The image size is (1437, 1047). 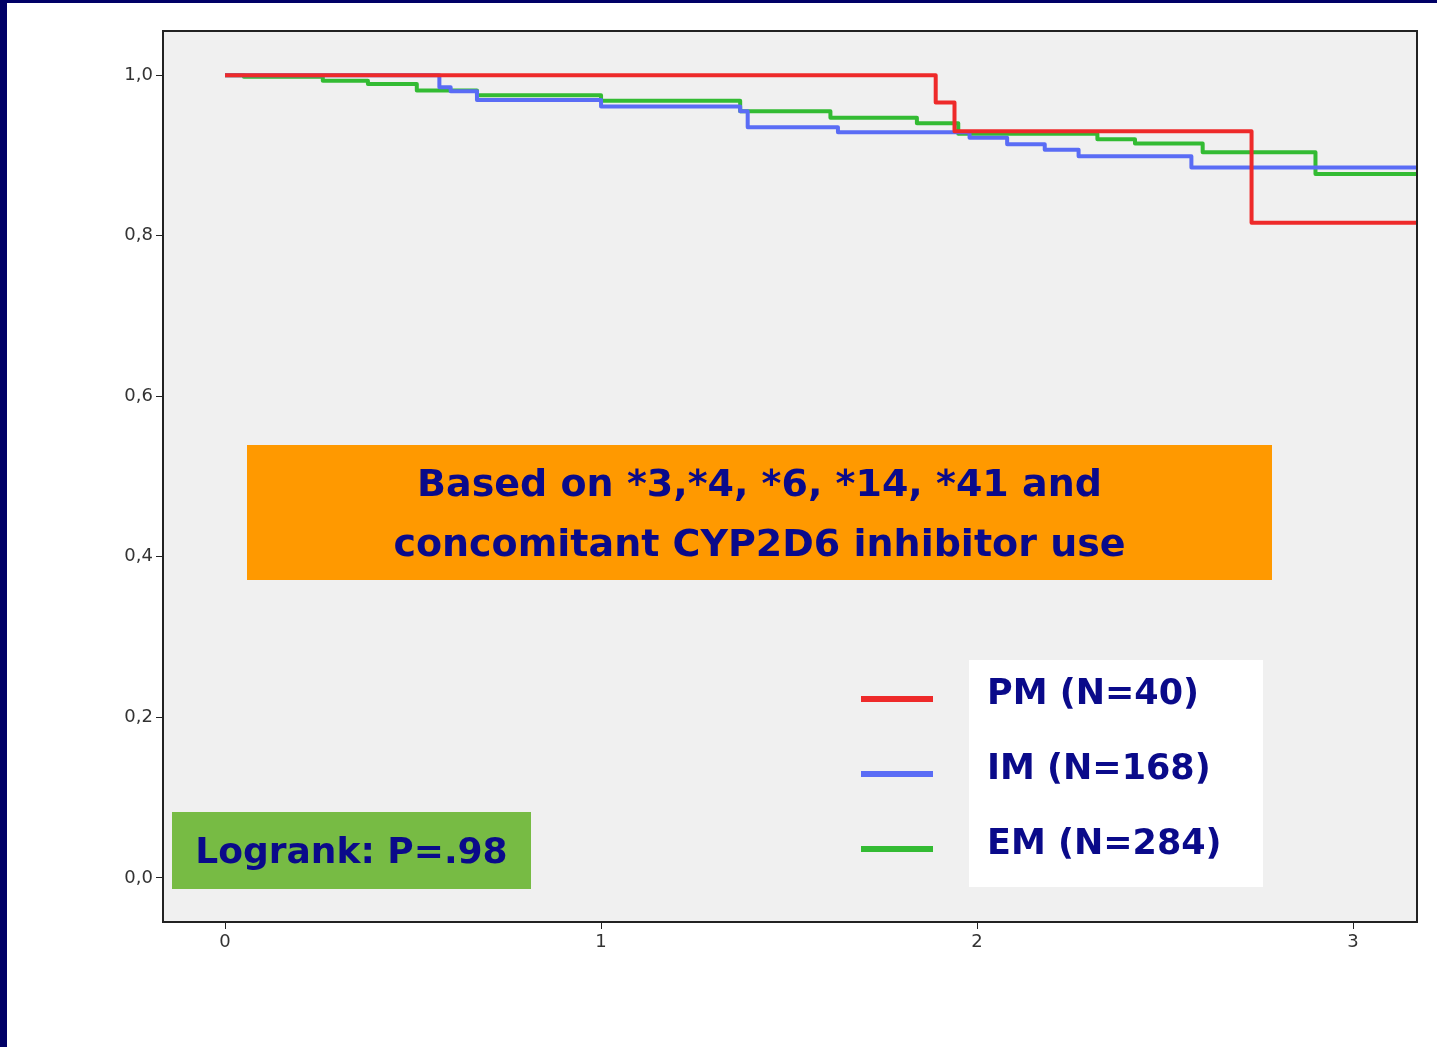 I want to click on legend-label: EM (N=284), so click(x=1104, y=842).